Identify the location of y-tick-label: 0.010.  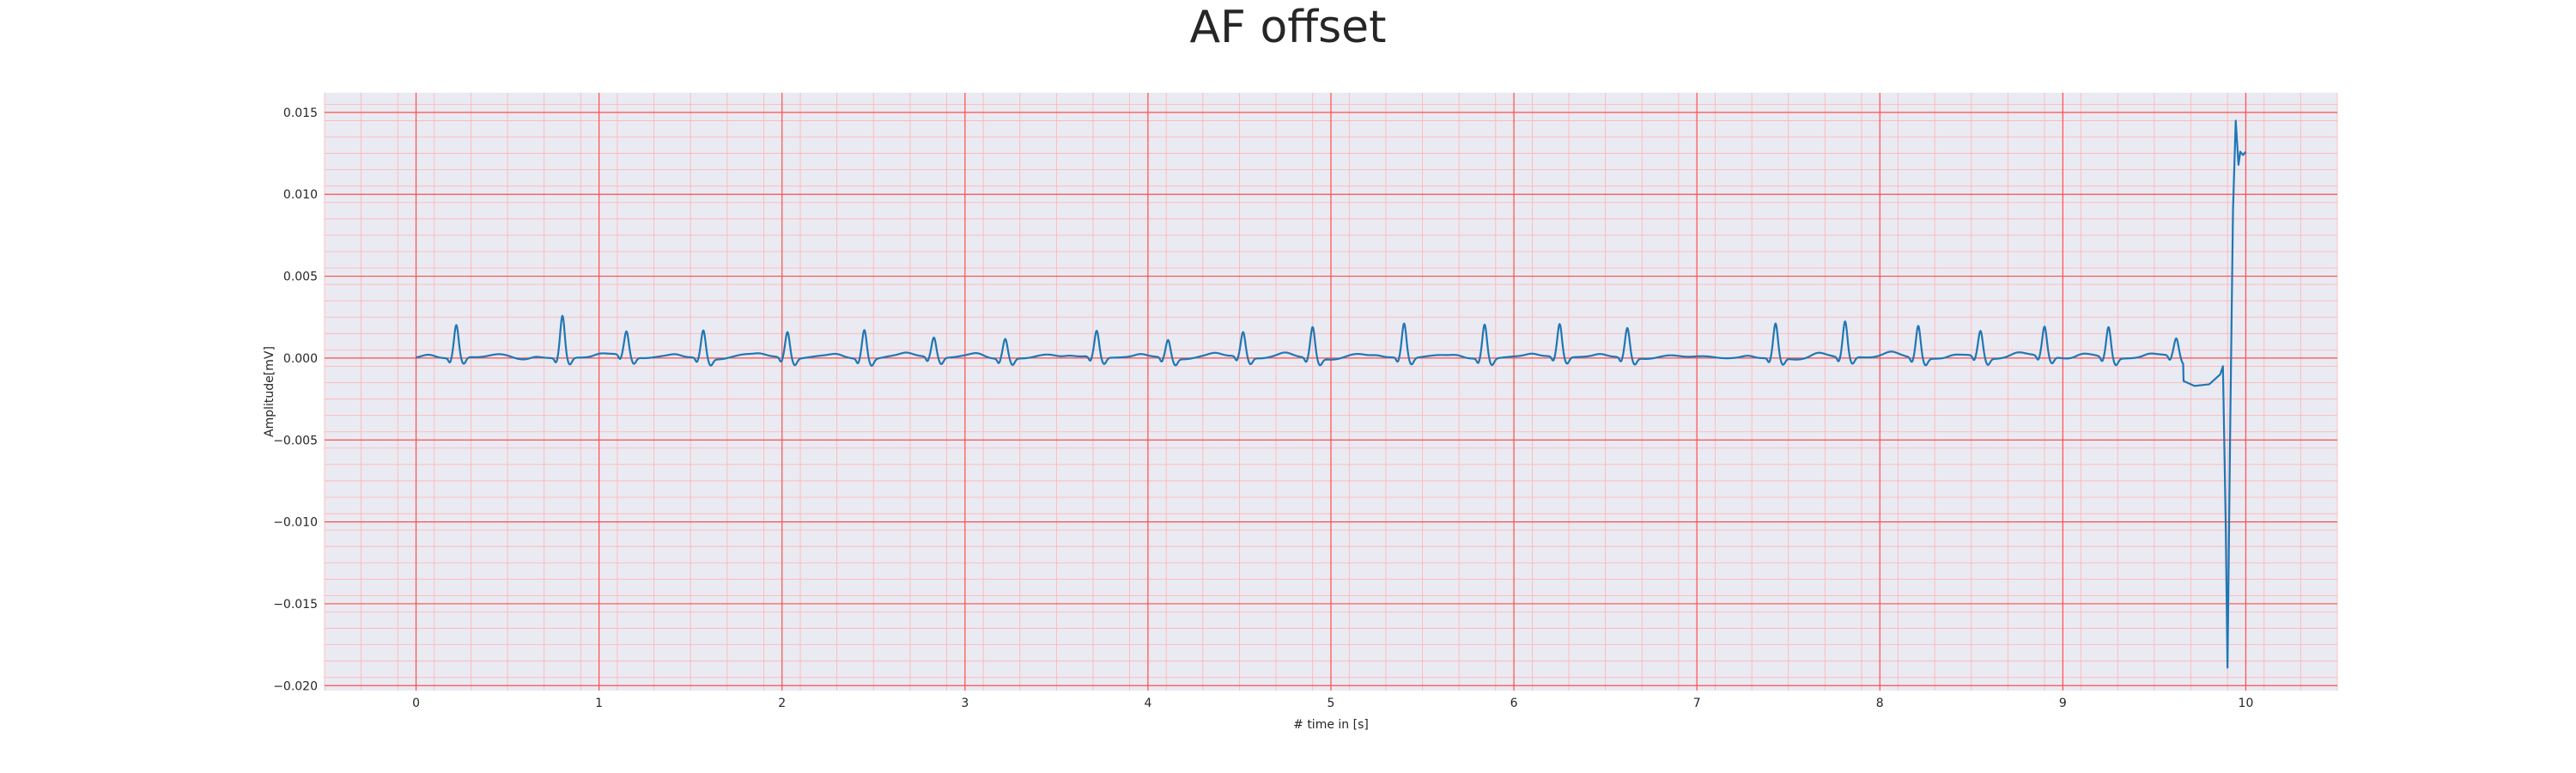
(301, 195).